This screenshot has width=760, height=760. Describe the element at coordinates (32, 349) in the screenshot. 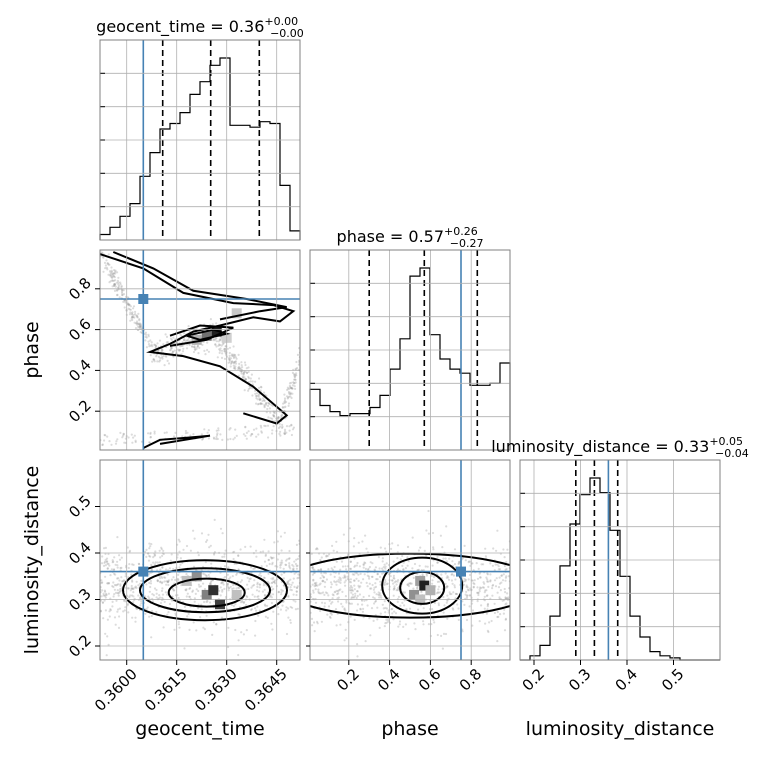

I see `y-axis-label-phase: phase` at that location.